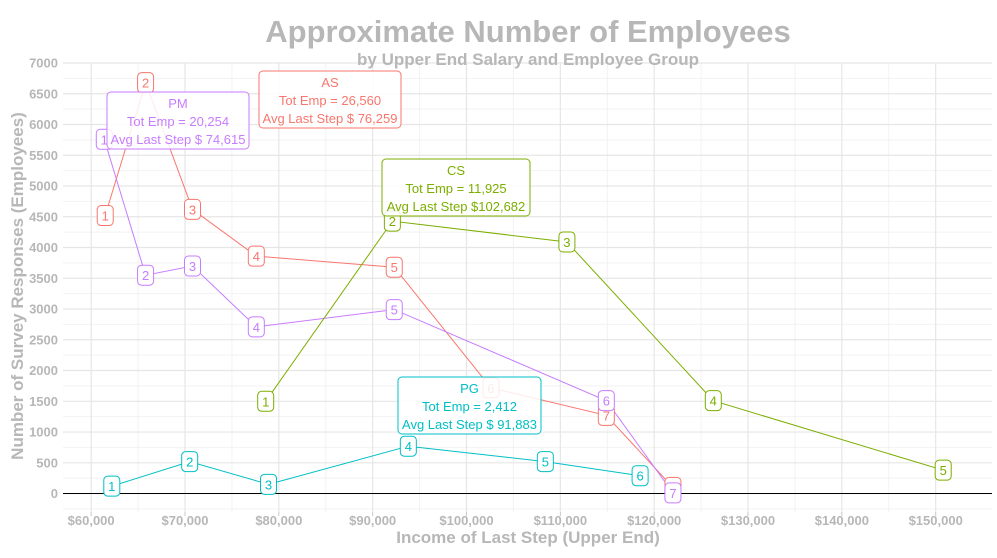 The height and width of the screenshot is (558, 997). What do you see at coordinates (43, 63) in the screenshot?
I see `y-tick-label: 7000` at bounding box center [43, 63].